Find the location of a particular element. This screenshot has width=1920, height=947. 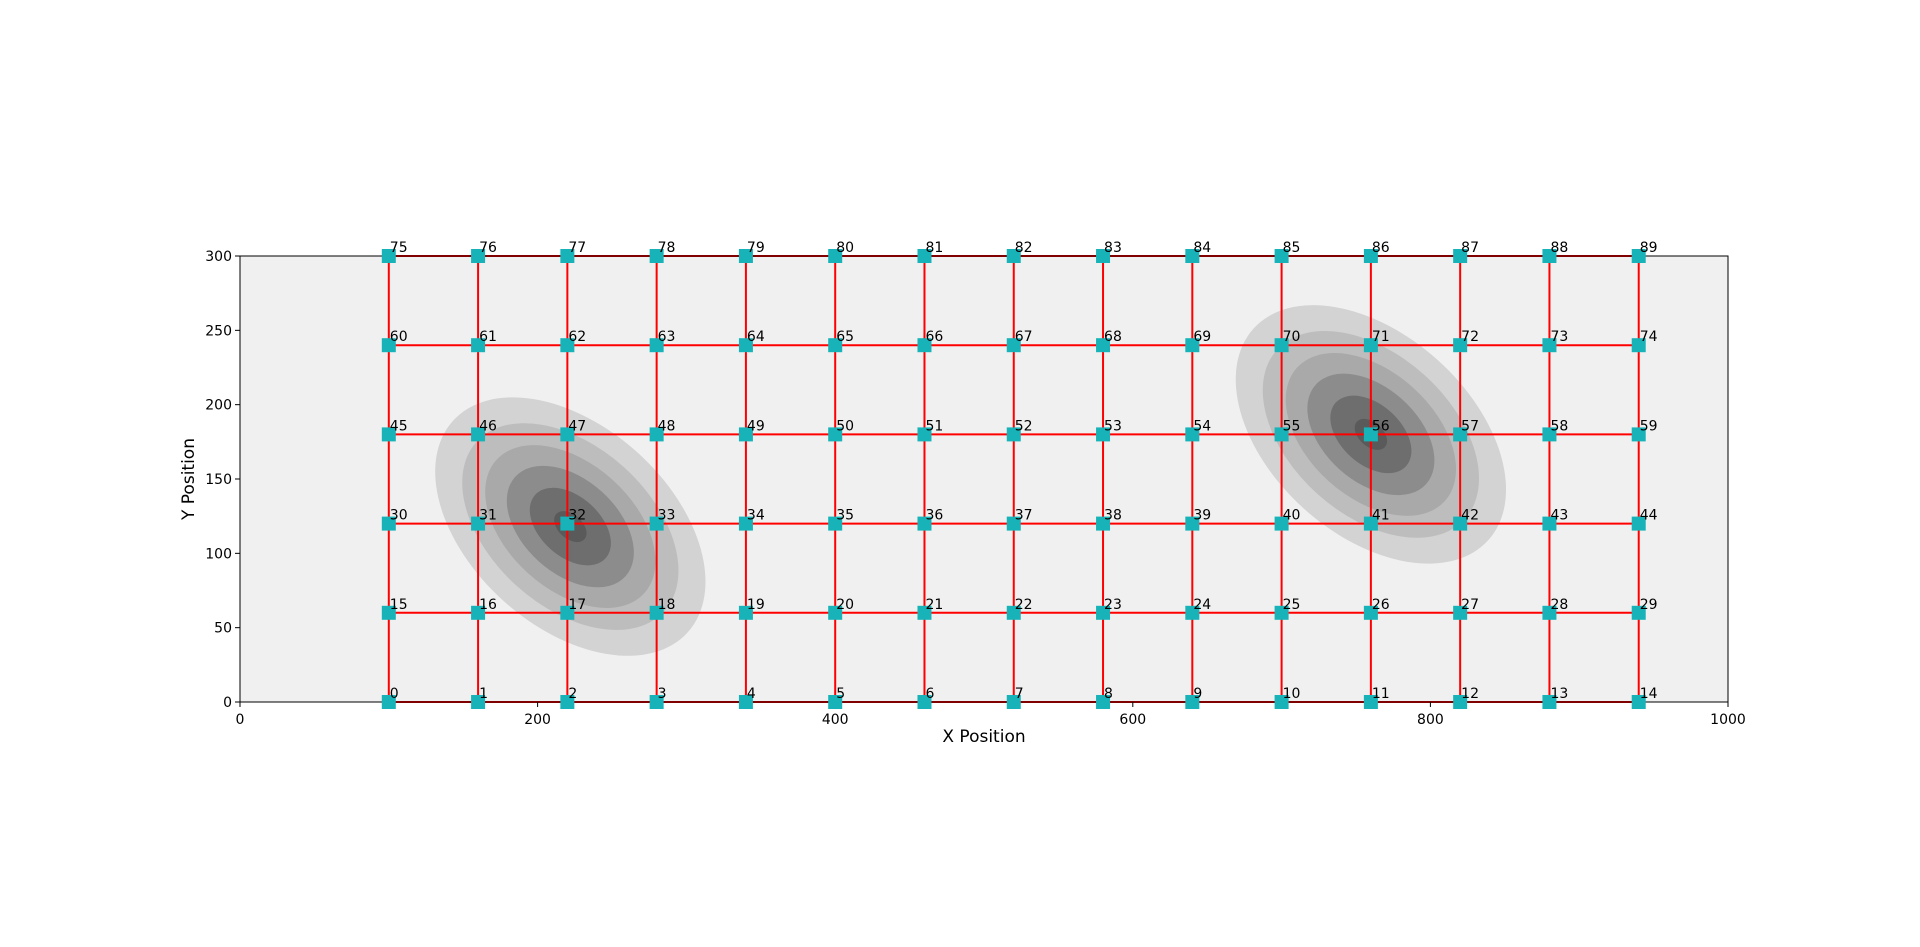

node-label: 7 is located at coordinates (1019, 694).